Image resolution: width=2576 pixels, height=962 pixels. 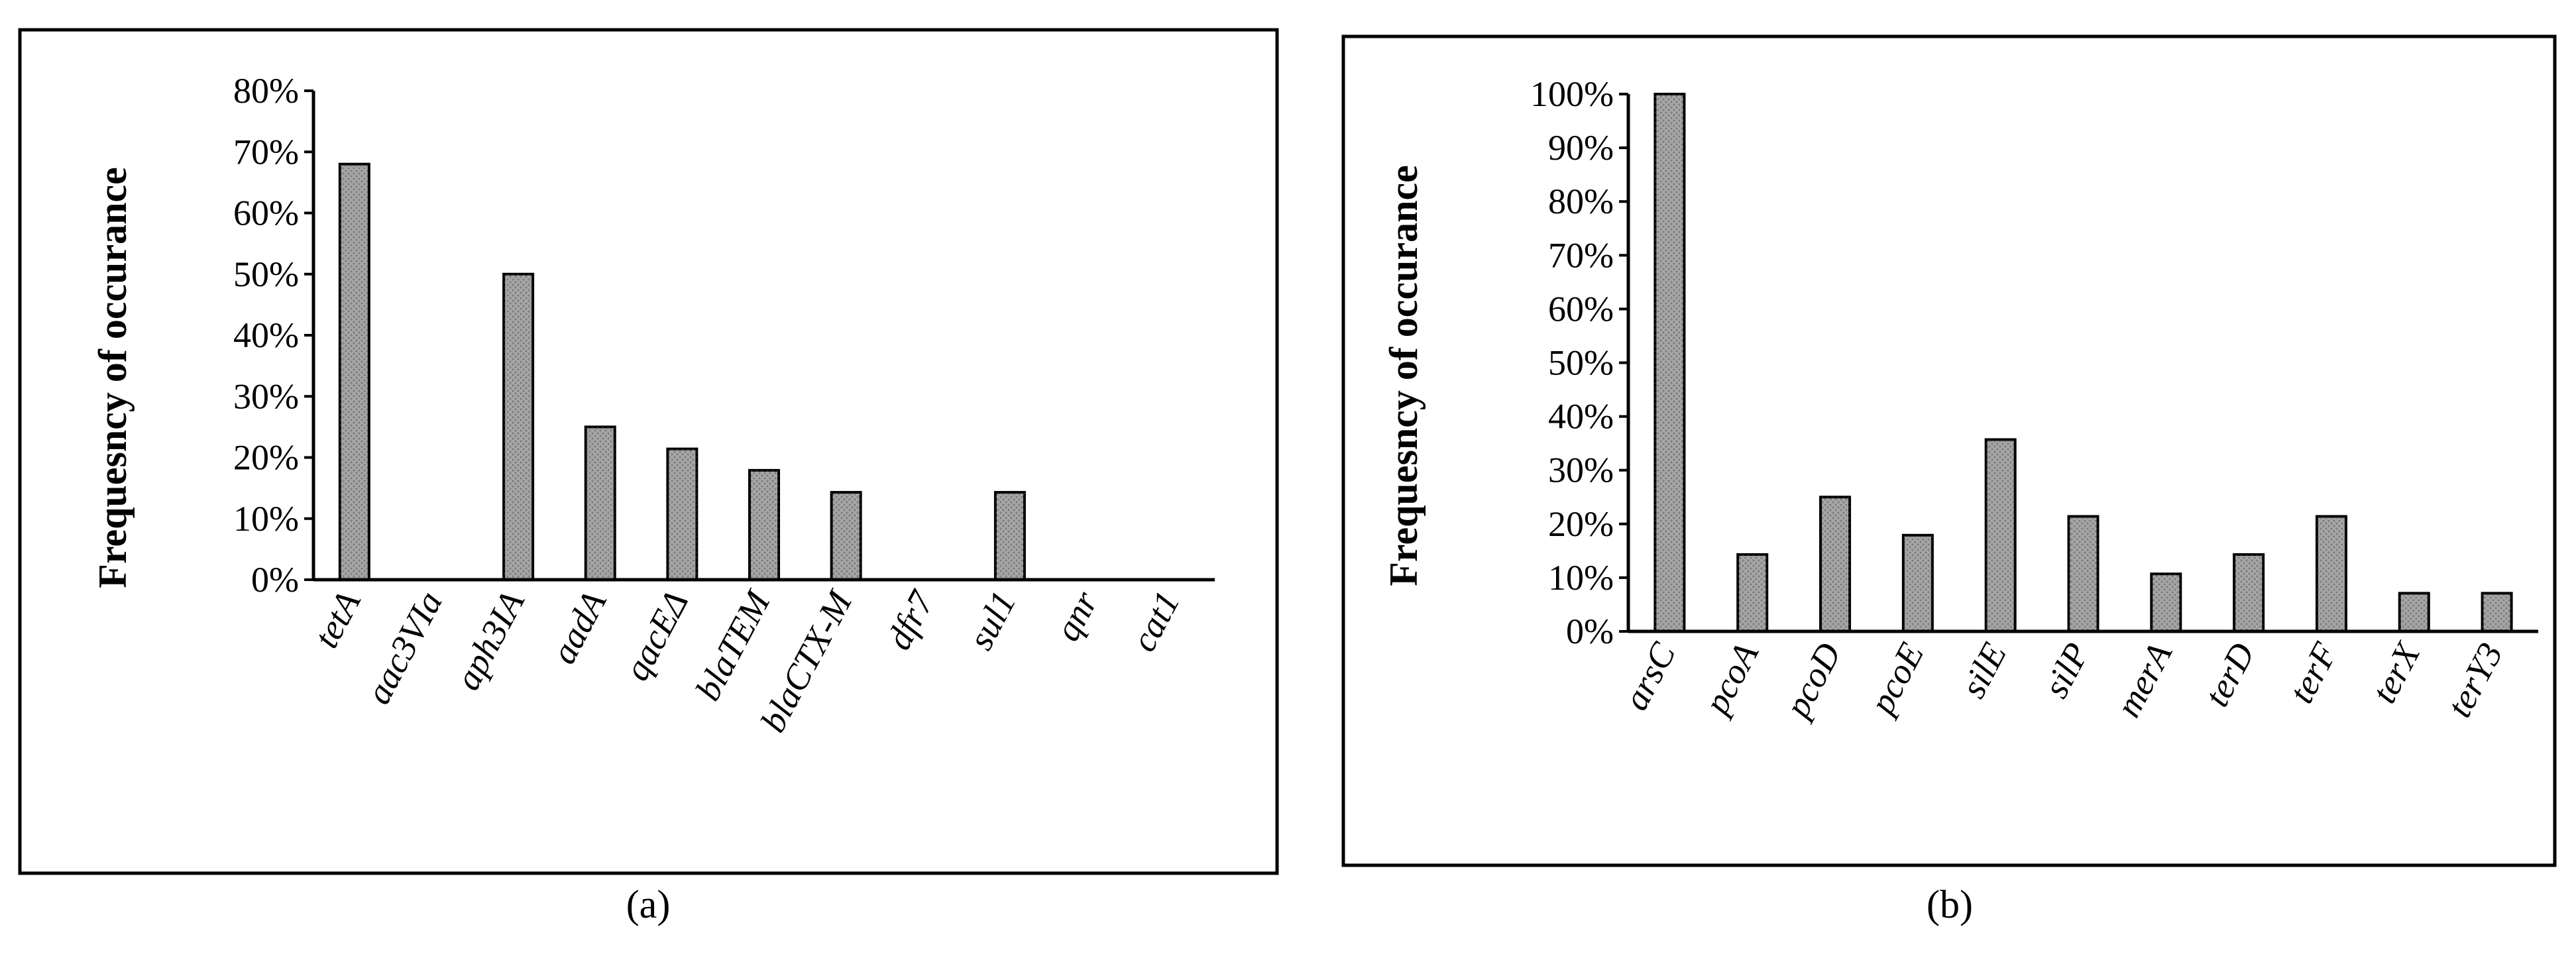 What do you see at coordinates (1813, 680) in the screenshot?
I see `x-tick-label: pcoD` at bounding box center [1813, 680].